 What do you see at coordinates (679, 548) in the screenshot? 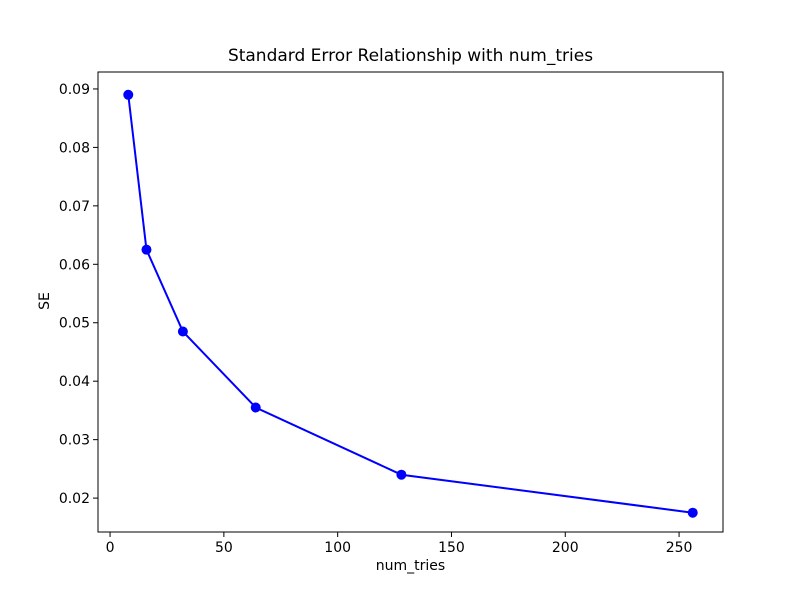
I see `x-tick-label: 250` at bounding box center [679, 548].